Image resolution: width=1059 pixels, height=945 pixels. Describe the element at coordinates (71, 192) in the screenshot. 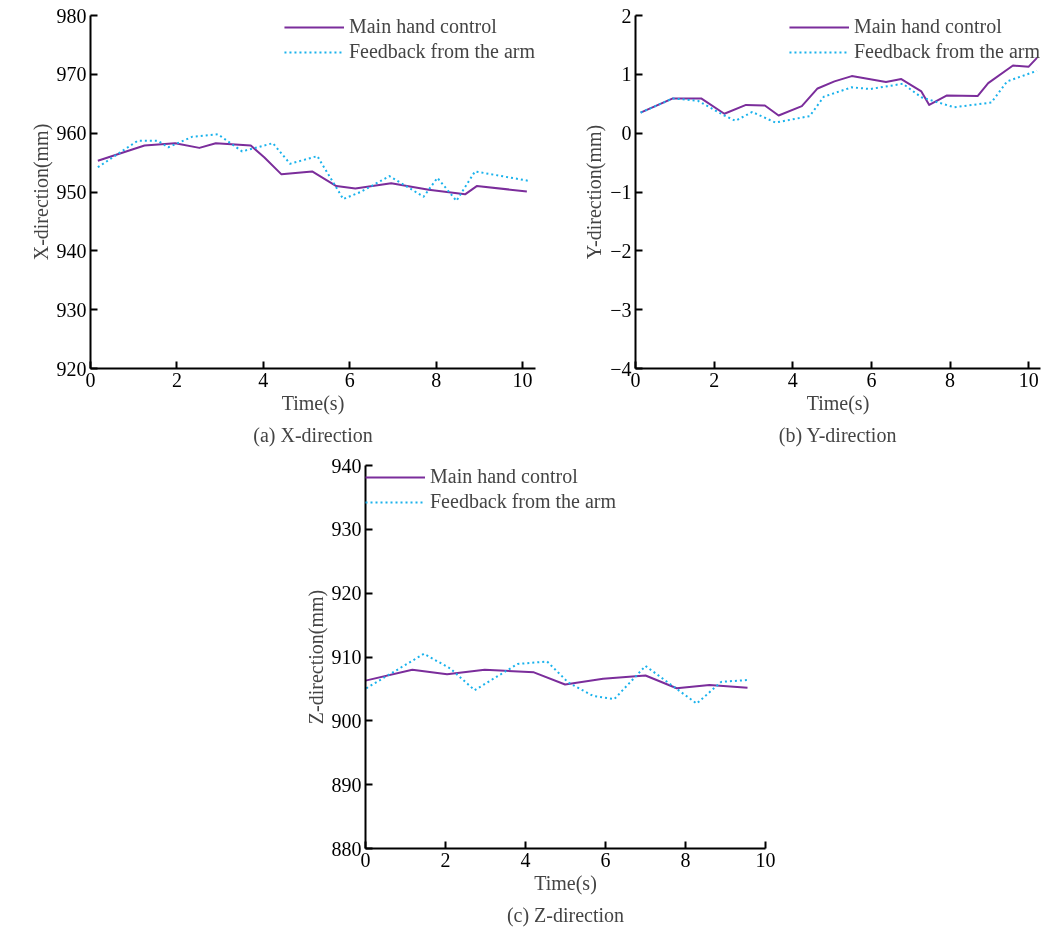

I see `y-tick-label: 950` at that location.